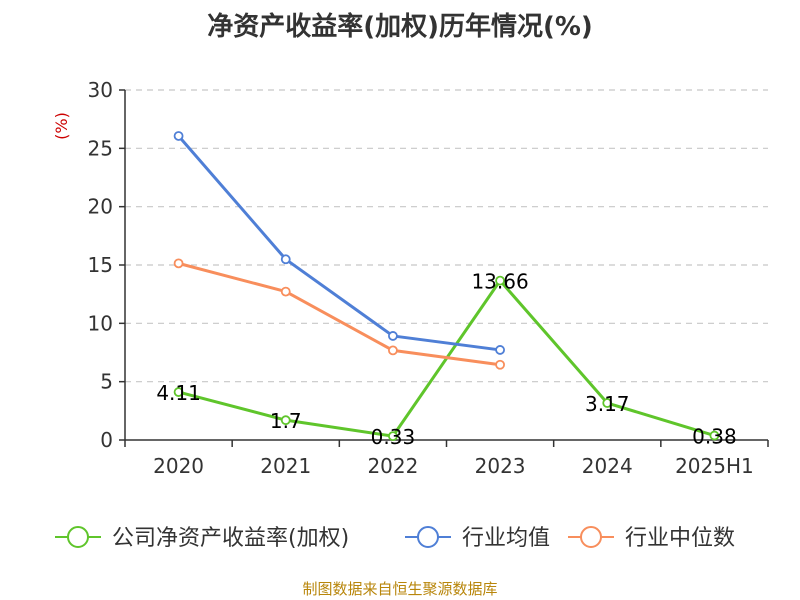 Image resolution: width=800 pixels, height=600 pixels. What do you see at coordinates (178, 136) in the screenshot?
I see `series-1-point-2020` at bounding box center [178, 136].